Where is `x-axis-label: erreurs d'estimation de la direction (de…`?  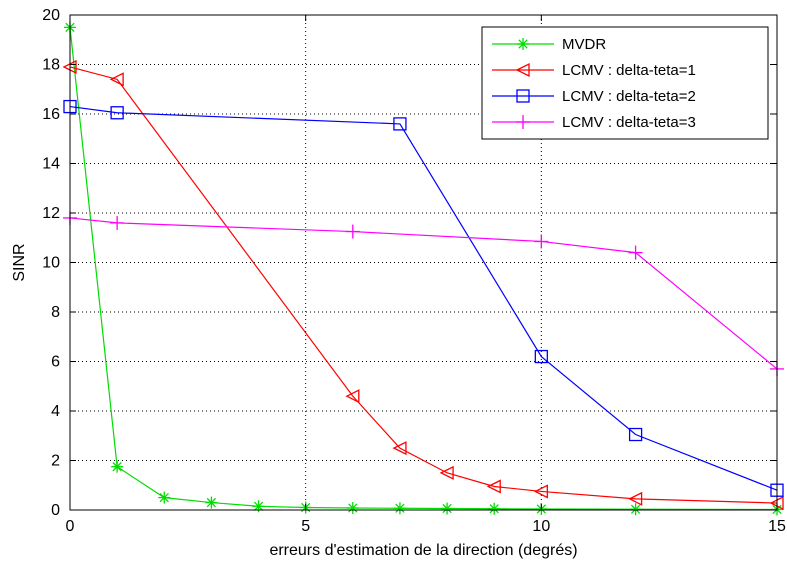
x-axis-label: erreurs d'estimation de la direction (de… is located at coordinates (423, 550).